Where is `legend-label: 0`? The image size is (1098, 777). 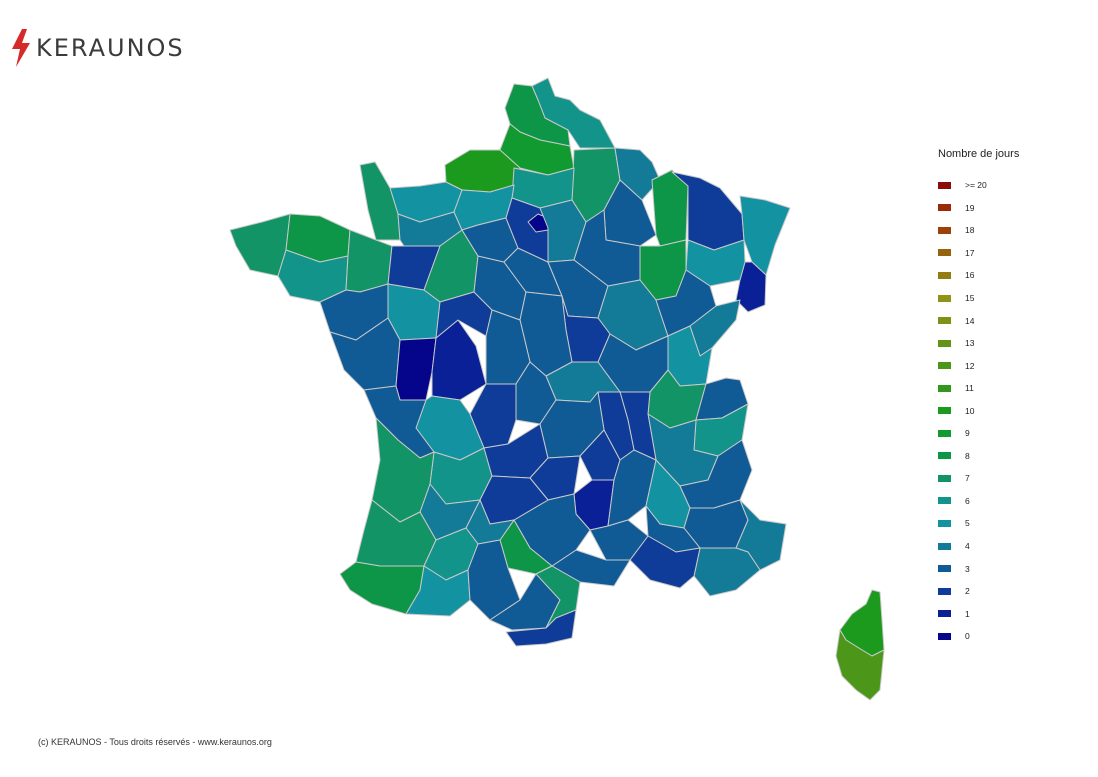 legend-label: 0 is located at coordinates (967, 636).